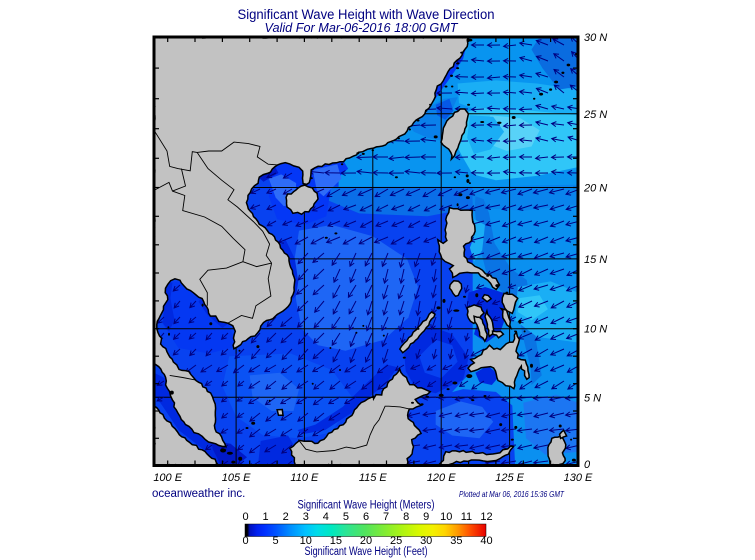 This screenshot has width=755, height=560. What do you see at coordinates (406, 517) in the screenshot?
I see `svg-text: 8` at bounding box center [406, 517].